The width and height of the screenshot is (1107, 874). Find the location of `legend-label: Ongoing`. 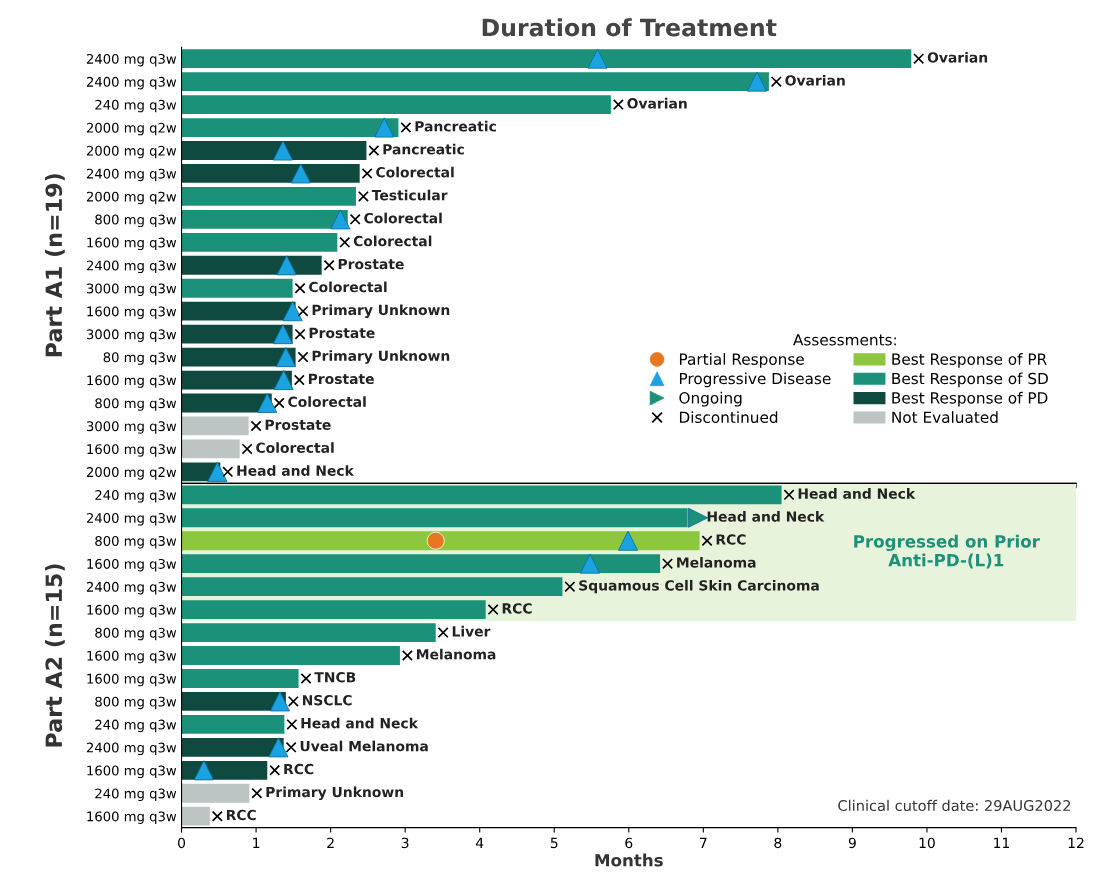

legend-label: Ongoing is located at coordinates (710, 399).